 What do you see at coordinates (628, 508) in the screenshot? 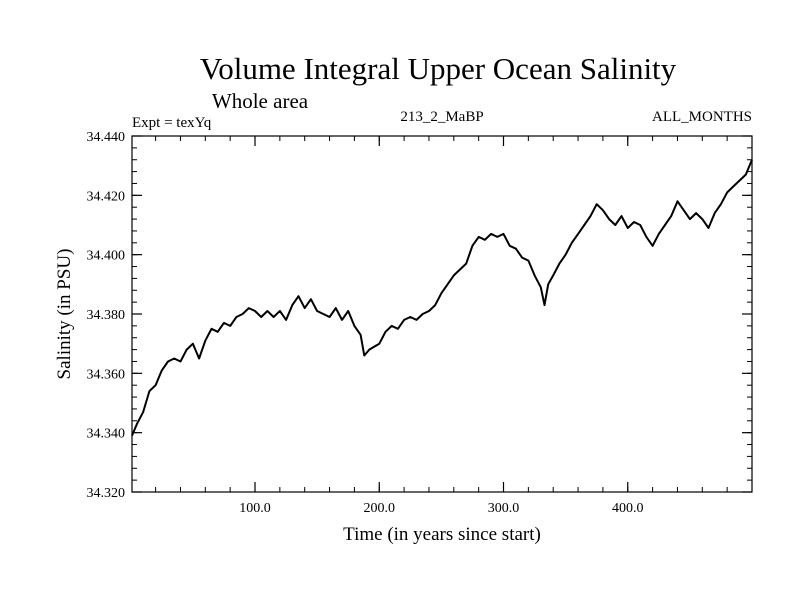
I see `x-tick-label: 400.0` at bounding box center [628, 508].